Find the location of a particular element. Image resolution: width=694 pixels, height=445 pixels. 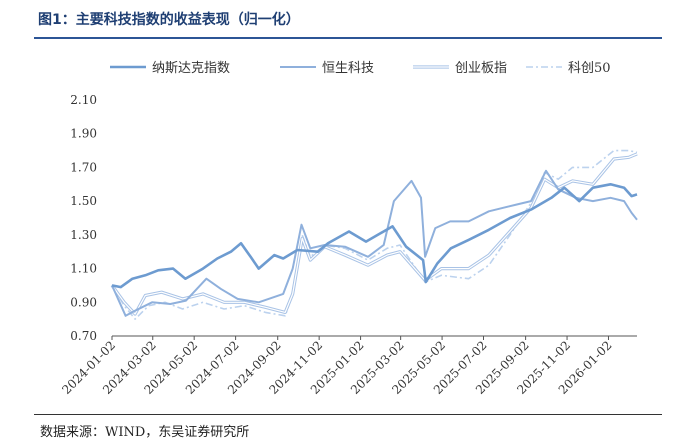

legend-label: 创业板指 is located at coordinates (481, 68).